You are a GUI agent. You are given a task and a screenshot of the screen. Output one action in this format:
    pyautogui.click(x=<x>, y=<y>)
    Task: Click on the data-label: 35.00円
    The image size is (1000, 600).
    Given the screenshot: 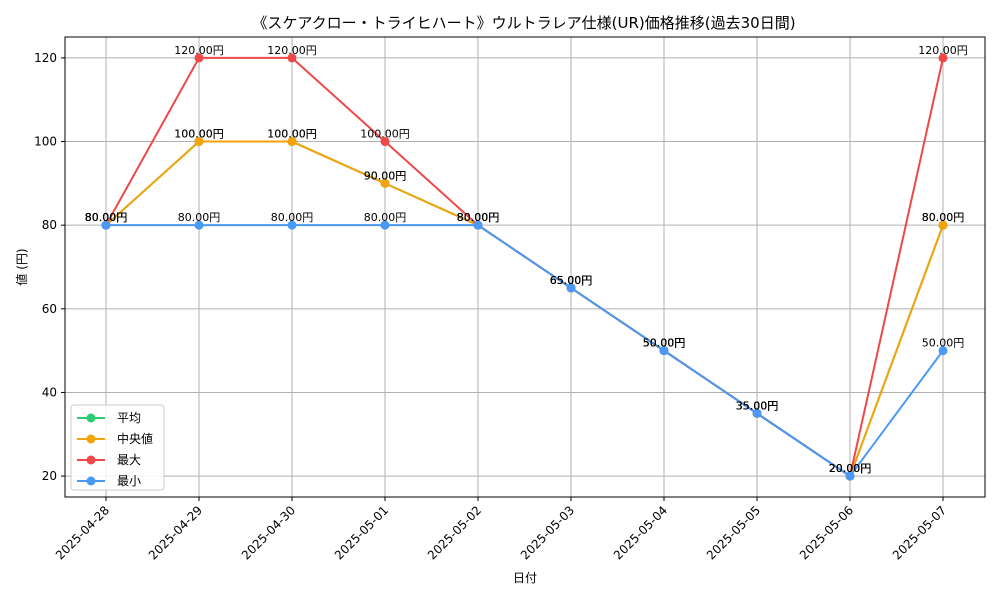 What is the action you would take?
    pyautogui.click(x=757, y=405)
    